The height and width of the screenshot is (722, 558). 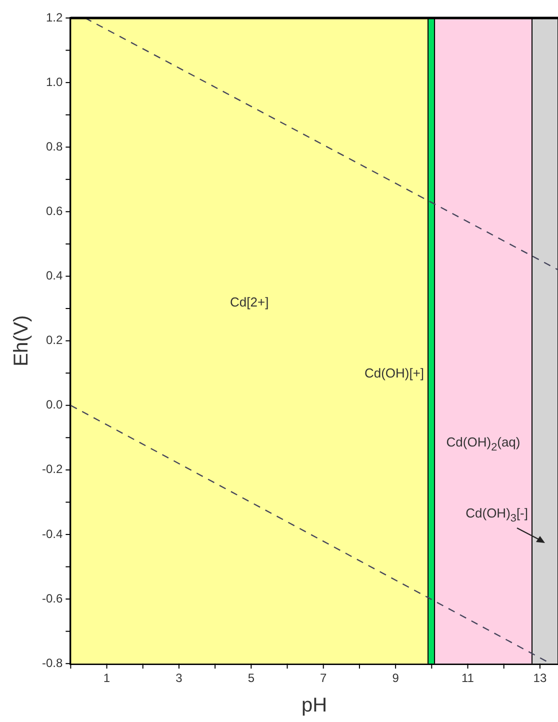 I want to click on band-label: Cd(OH)$_{2}$(aq), so click(x=483, y=444).